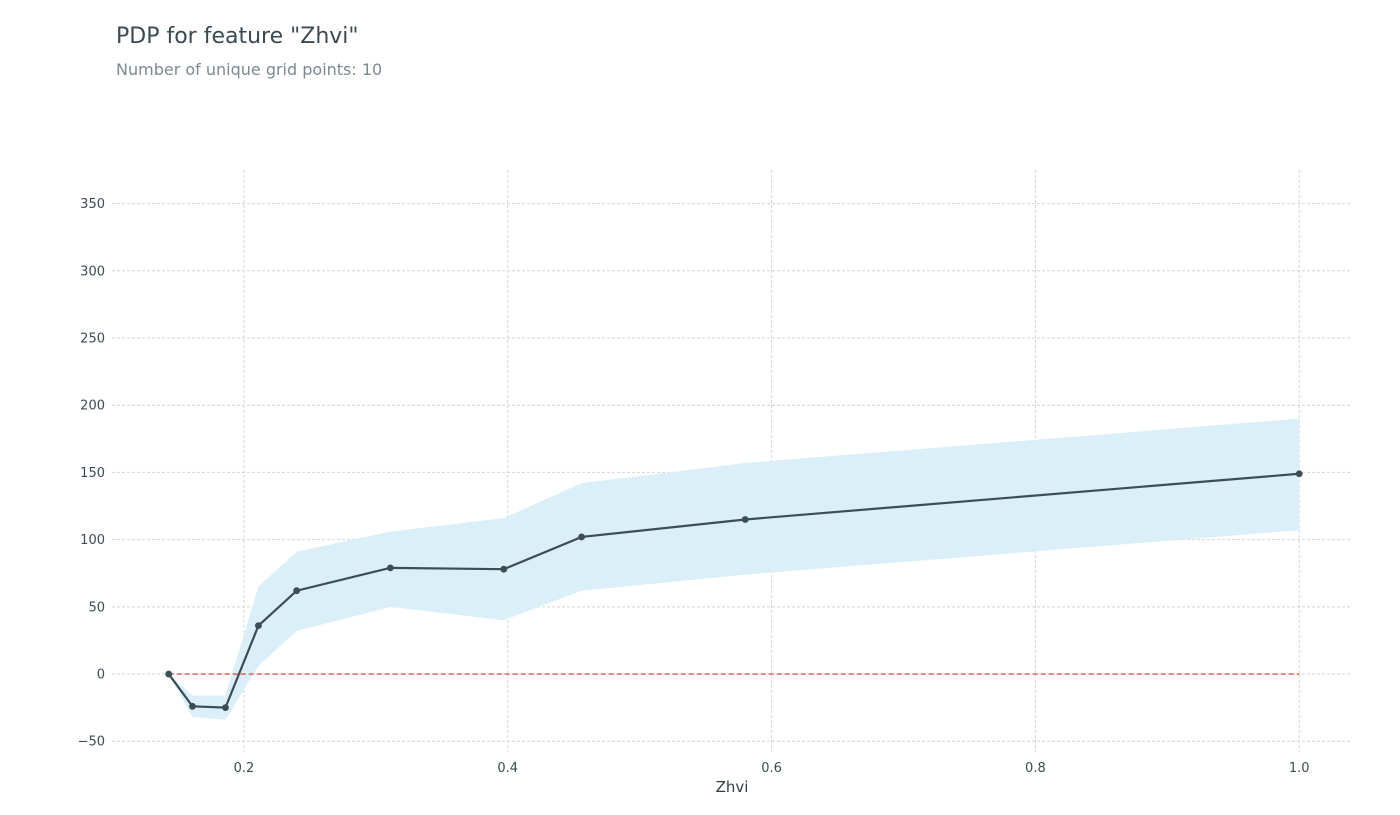  I want to click on chart-subtitle: Number of unique grid points: 10, so click(249, 69).